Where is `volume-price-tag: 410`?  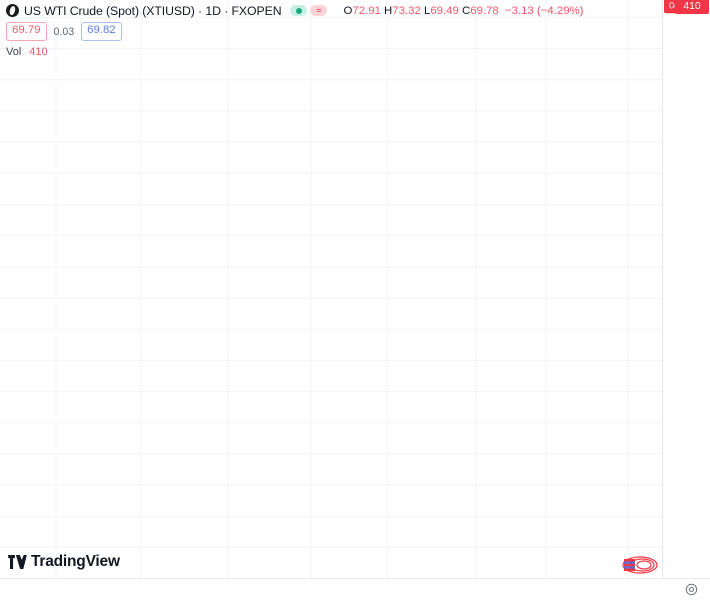
volume-price-tag: 410 is located at coordinates (692, 7).